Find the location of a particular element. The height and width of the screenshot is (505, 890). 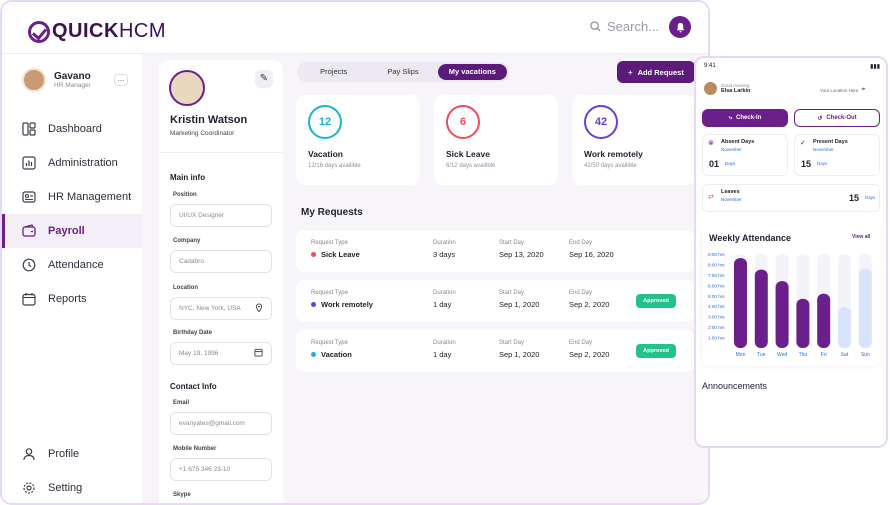

profile-avatar is located at coordinates (187, 88).